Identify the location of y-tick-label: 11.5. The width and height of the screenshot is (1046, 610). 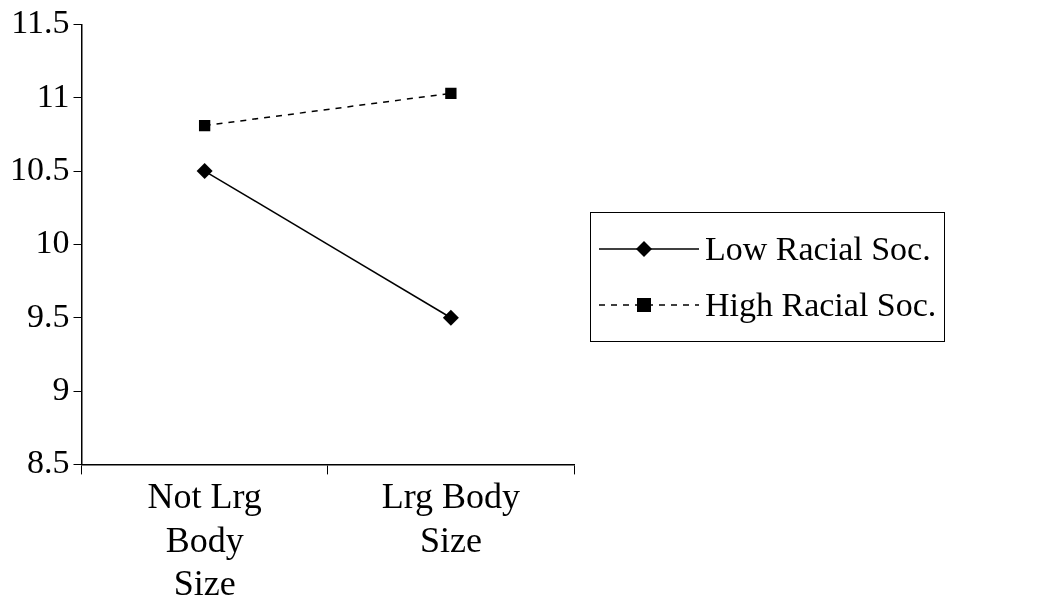
(40, 22).